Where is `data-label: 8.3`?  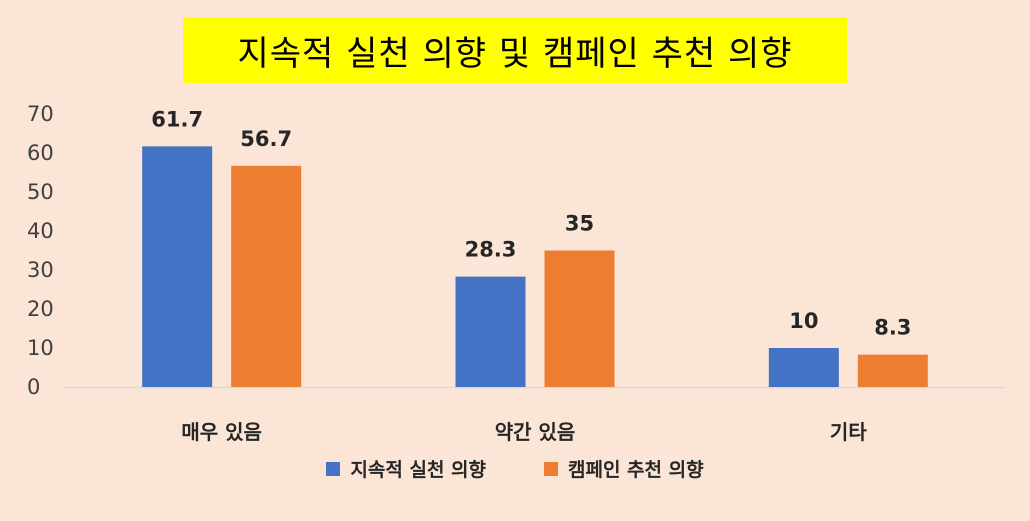
data-label: 8.3 is located at coordinates (892, 328).